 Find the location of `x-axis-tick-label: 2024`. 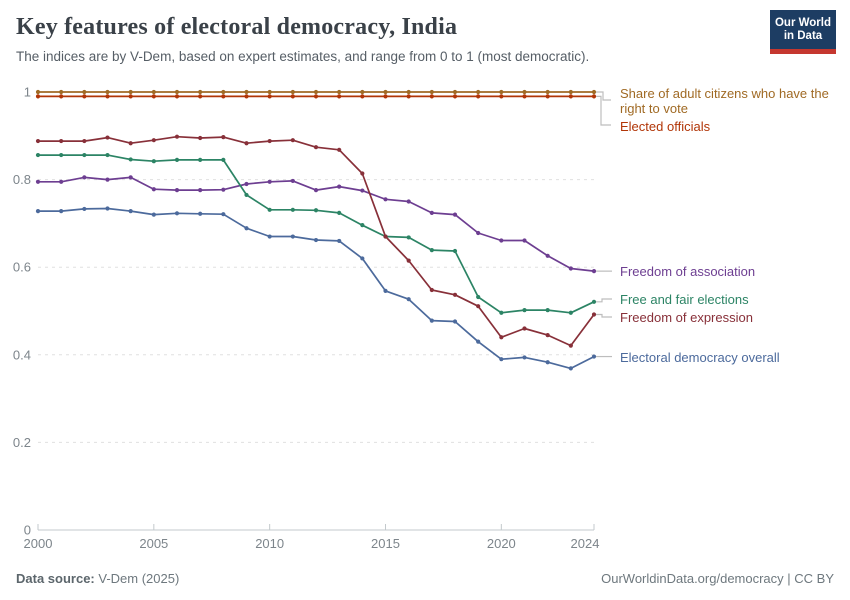

x-axis-tick-label: 2024 is located at coordinates (585, 543).